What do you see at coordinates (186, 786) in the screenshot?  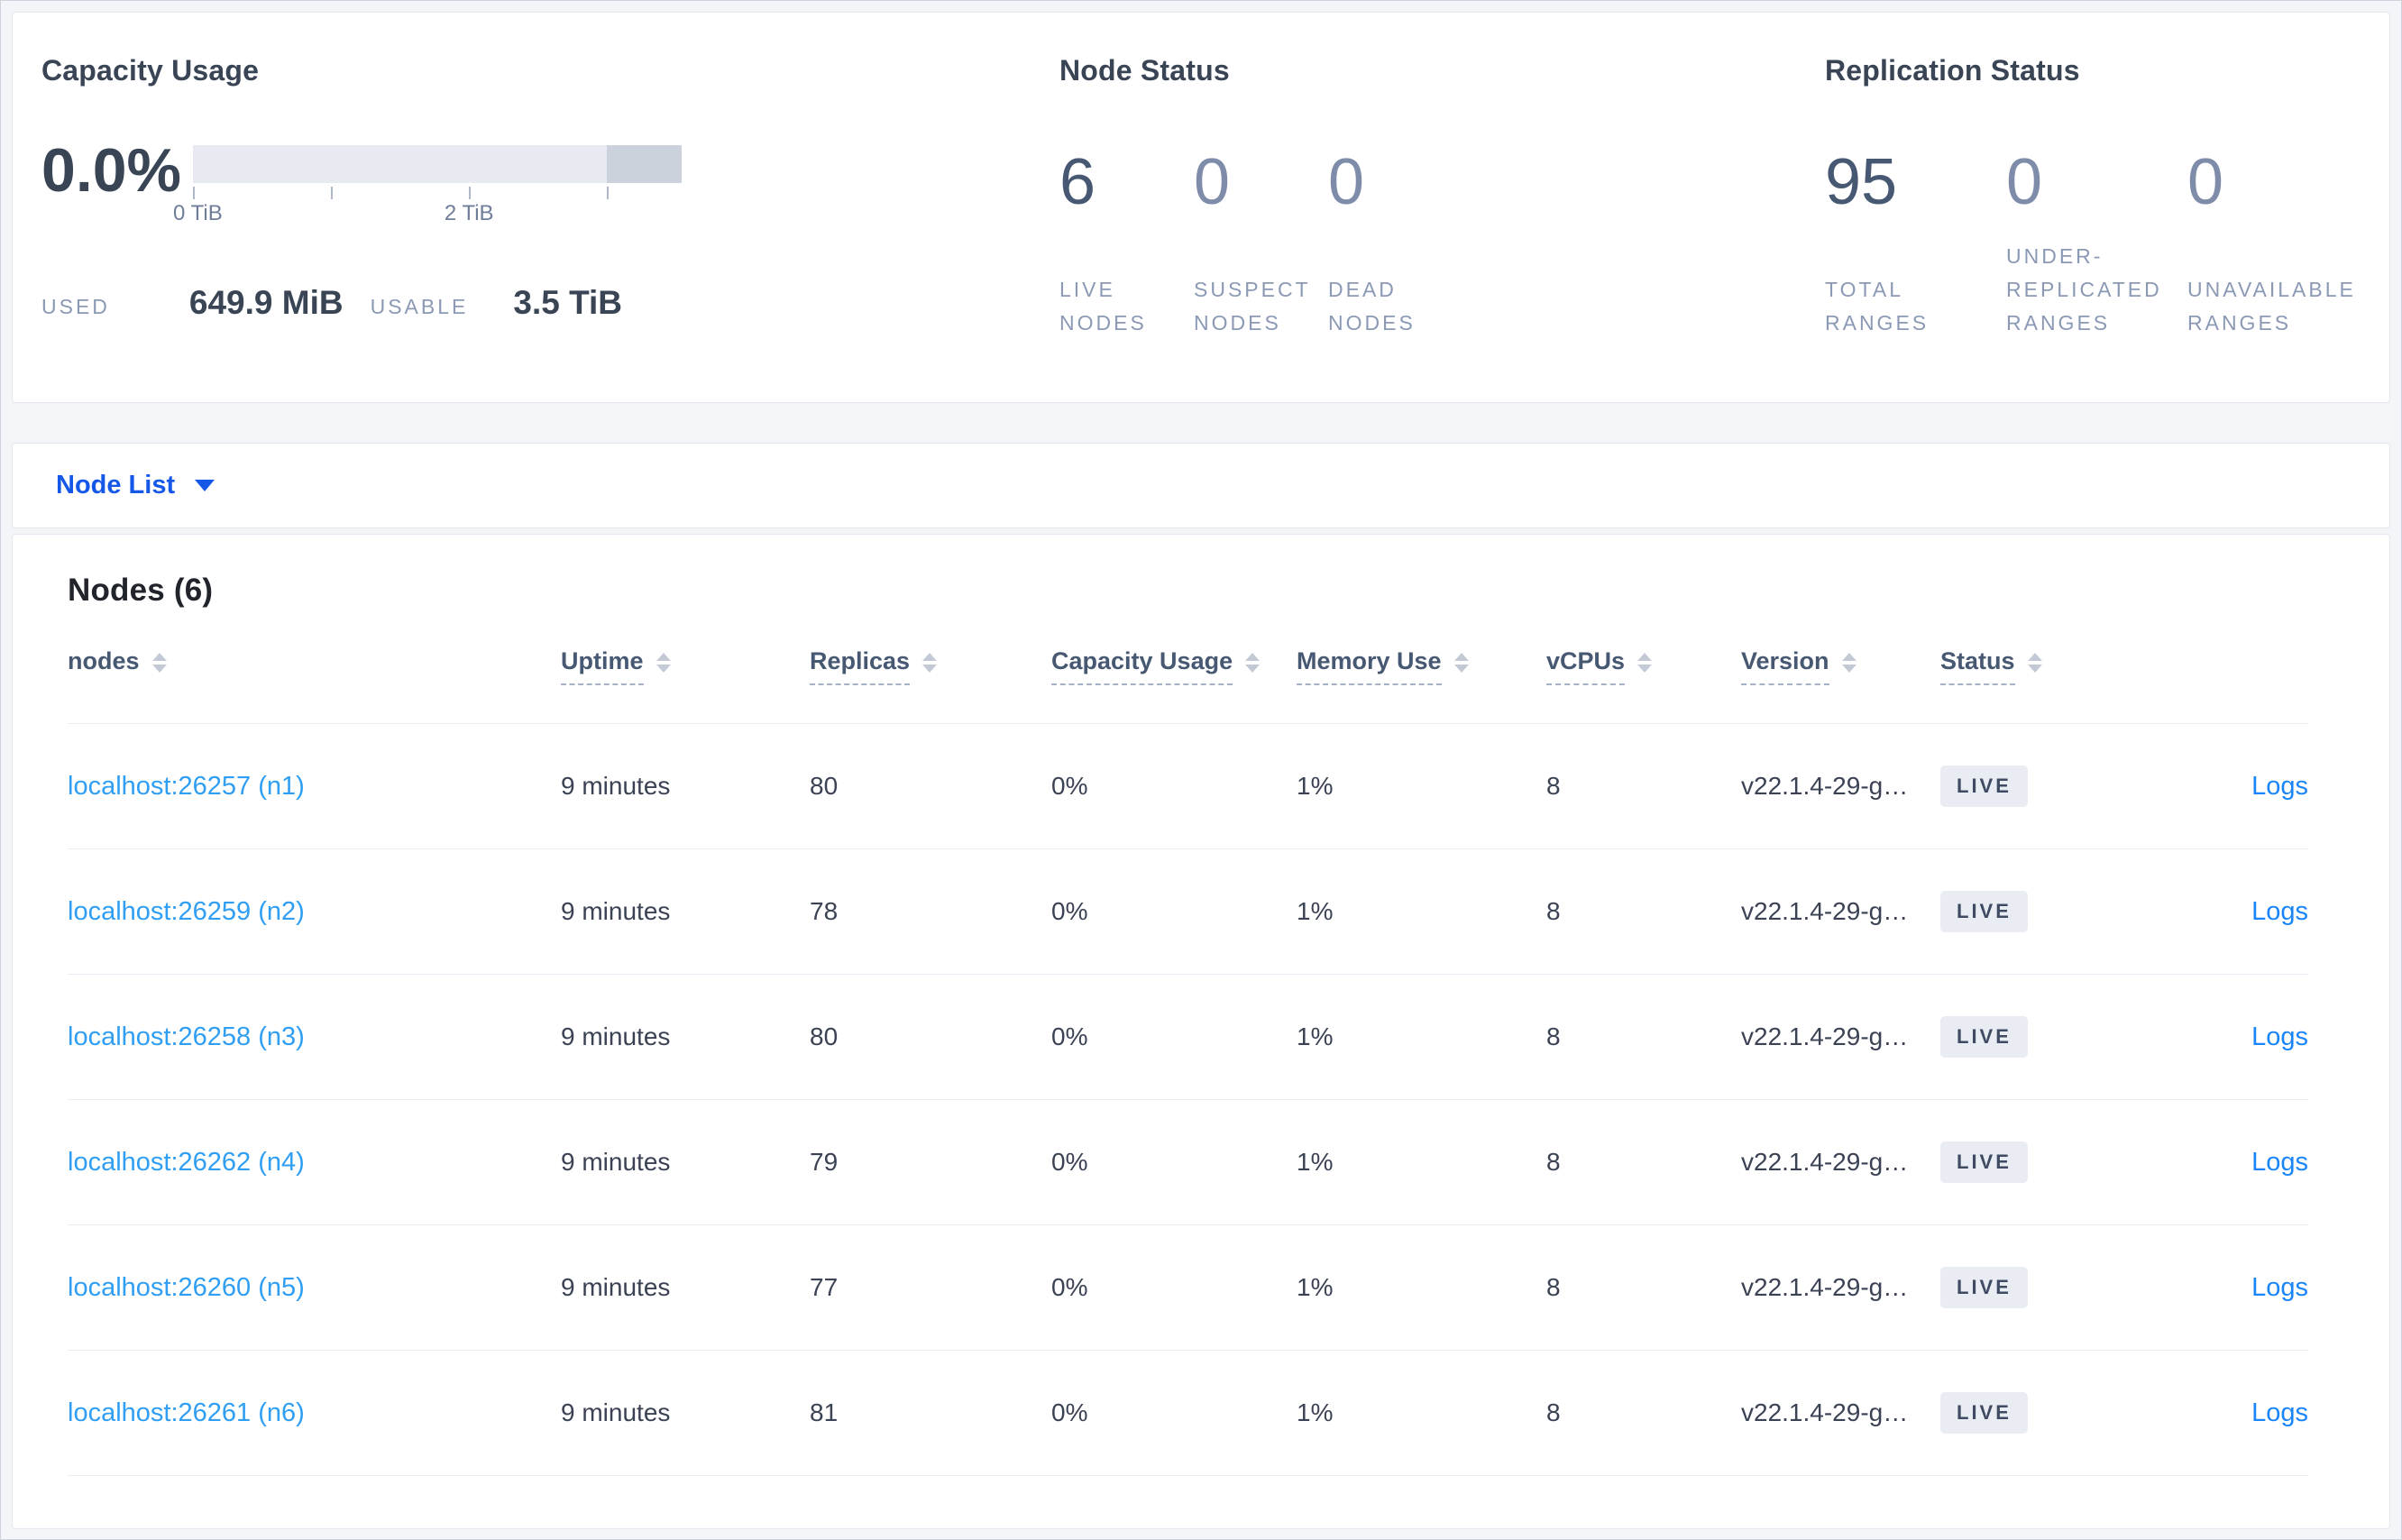 I see `node-link: localhost:26257 (n1)` at bounding box center [186, 786].